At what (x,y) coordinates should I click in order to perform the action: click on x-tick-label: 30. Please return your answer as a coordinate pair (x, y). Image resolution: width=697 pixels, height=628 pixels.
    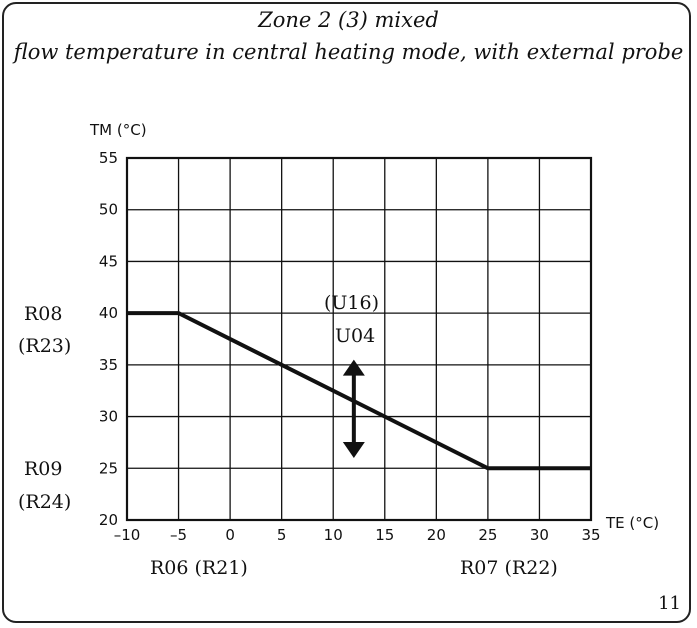
    Looking at the image, I should click on (539, 535).